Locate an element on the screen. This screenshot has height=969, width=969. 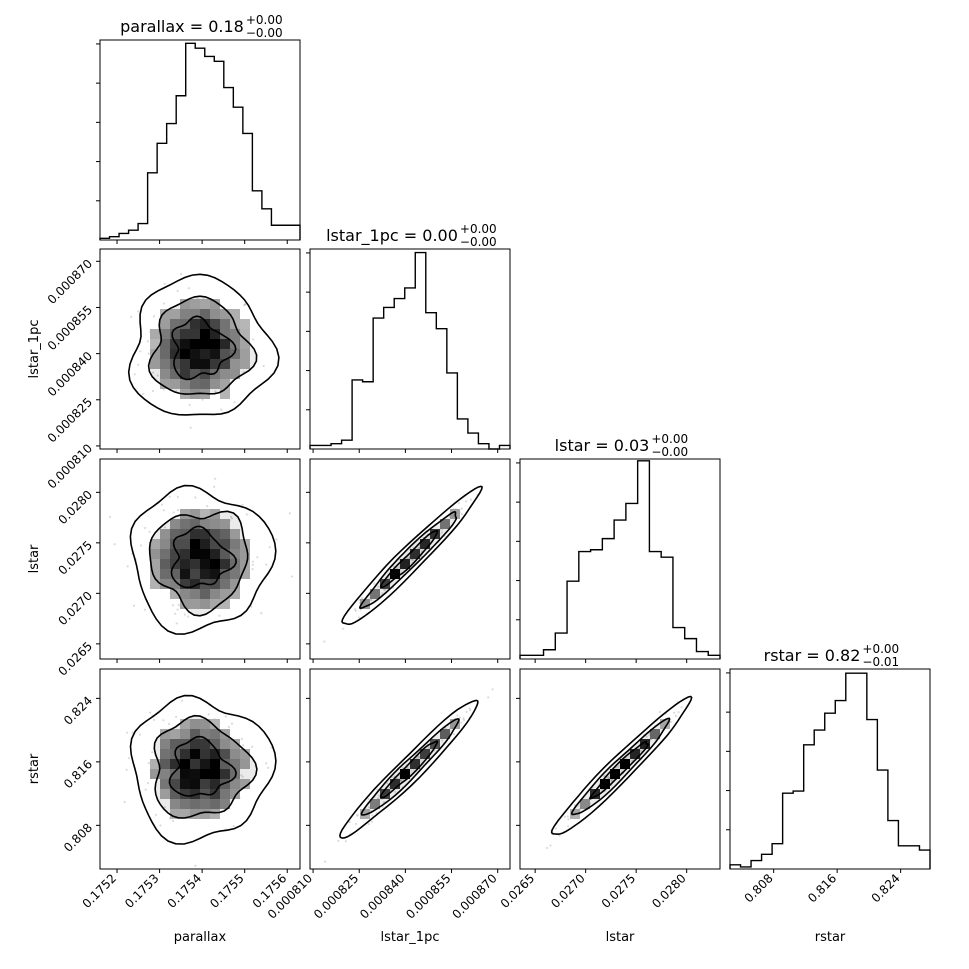
x-tick-label: 0.1752 is located at coordinates (100, 891).